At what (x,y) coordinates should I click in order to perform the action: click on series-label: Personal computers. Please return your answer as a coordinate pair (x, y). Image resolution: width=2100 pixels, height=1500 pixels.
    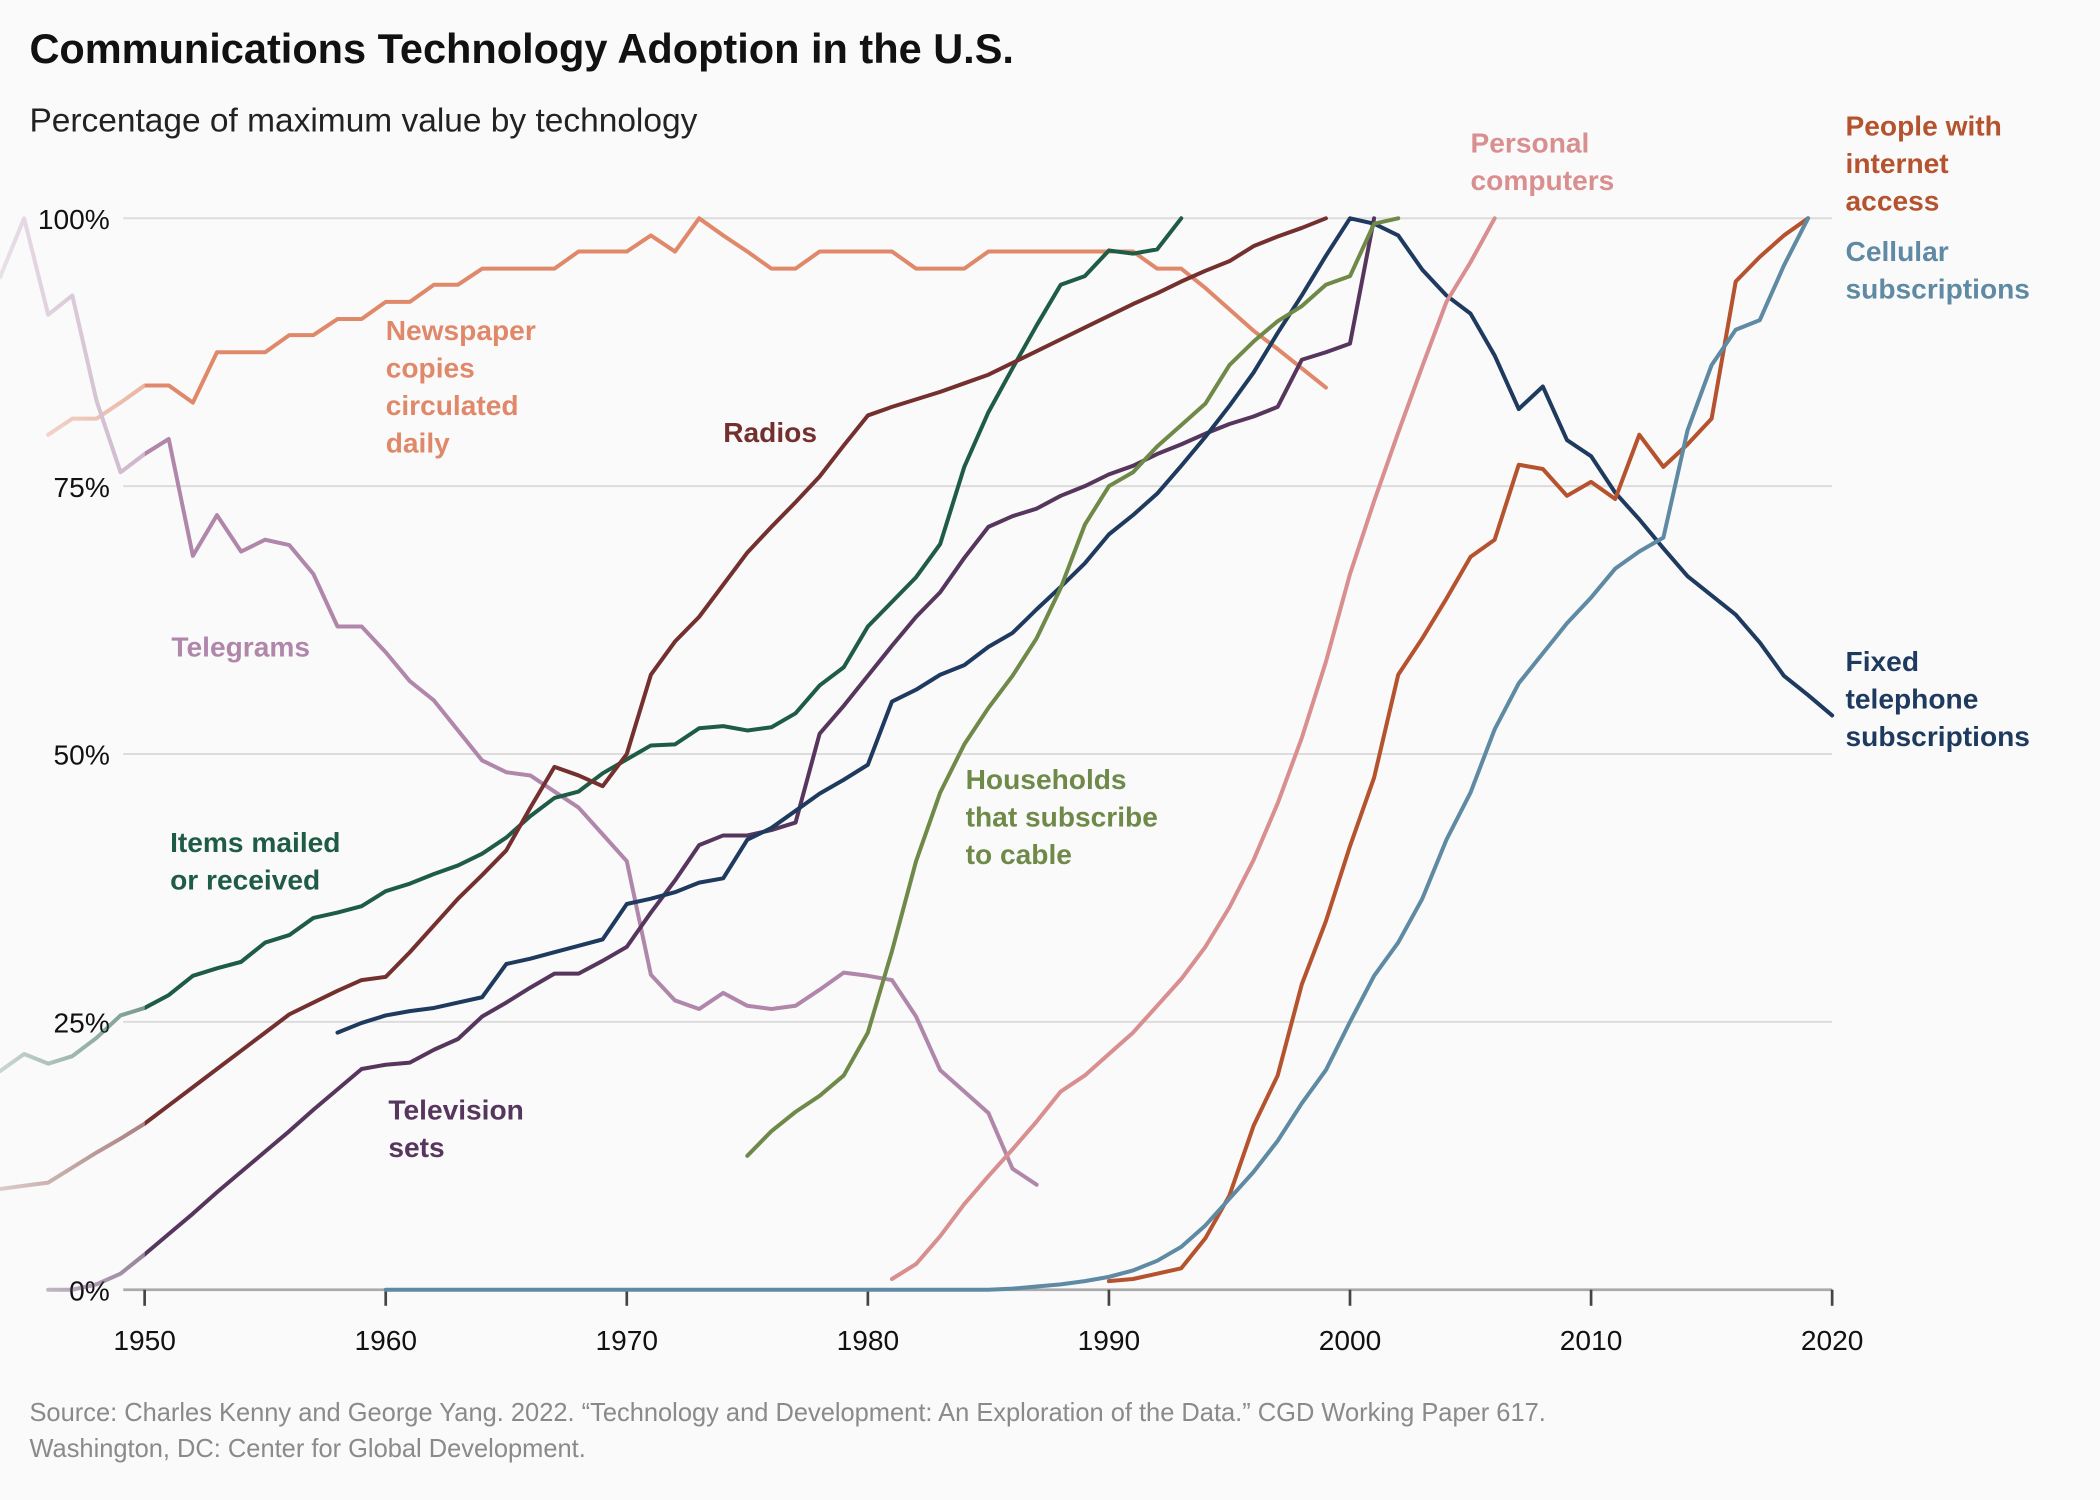
    Looking at the image, I should click on (1542, 162).